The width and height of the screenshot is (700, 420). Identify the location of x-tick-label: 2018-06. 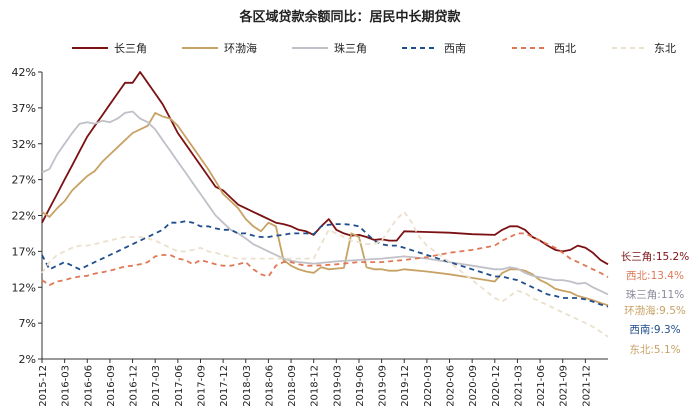
(269, 386).